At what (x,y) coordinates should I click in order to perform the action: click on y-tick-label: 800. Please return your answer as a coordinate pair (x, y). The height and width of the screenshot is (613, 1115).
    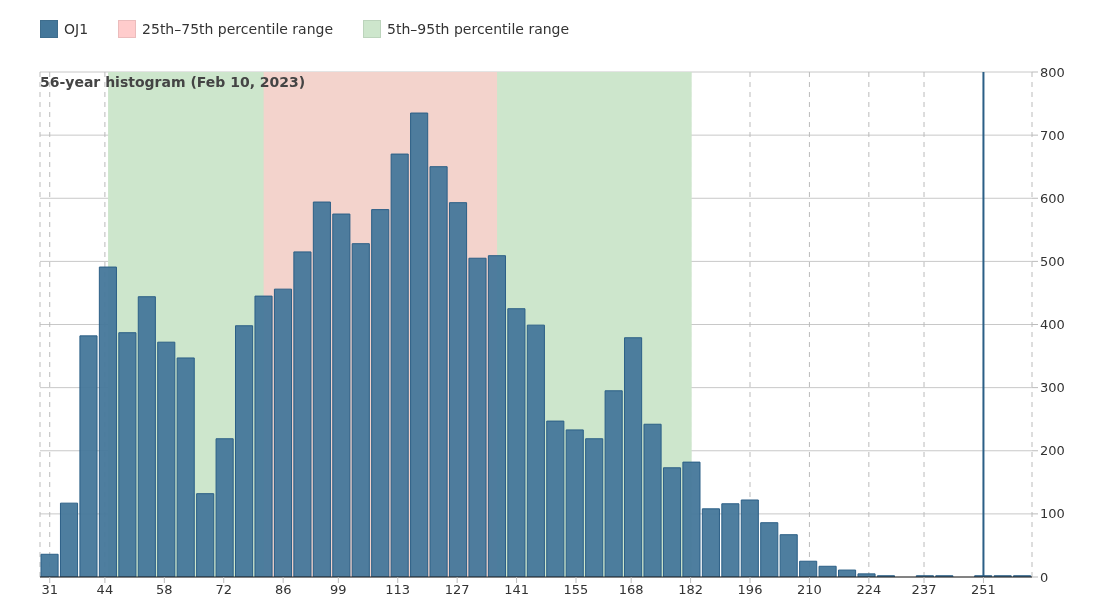
    Looking at the image, I should click on (1052, 72).